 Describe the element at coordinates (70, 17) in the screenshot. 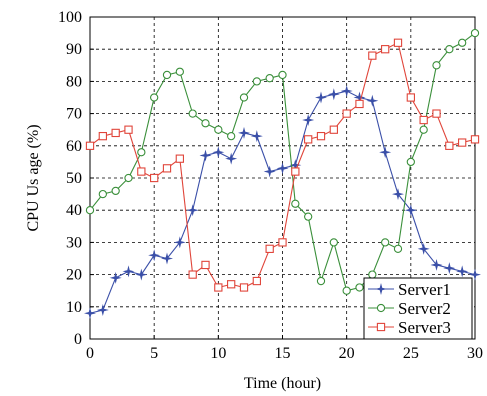

I see `y-tick-label: 100` at that location.